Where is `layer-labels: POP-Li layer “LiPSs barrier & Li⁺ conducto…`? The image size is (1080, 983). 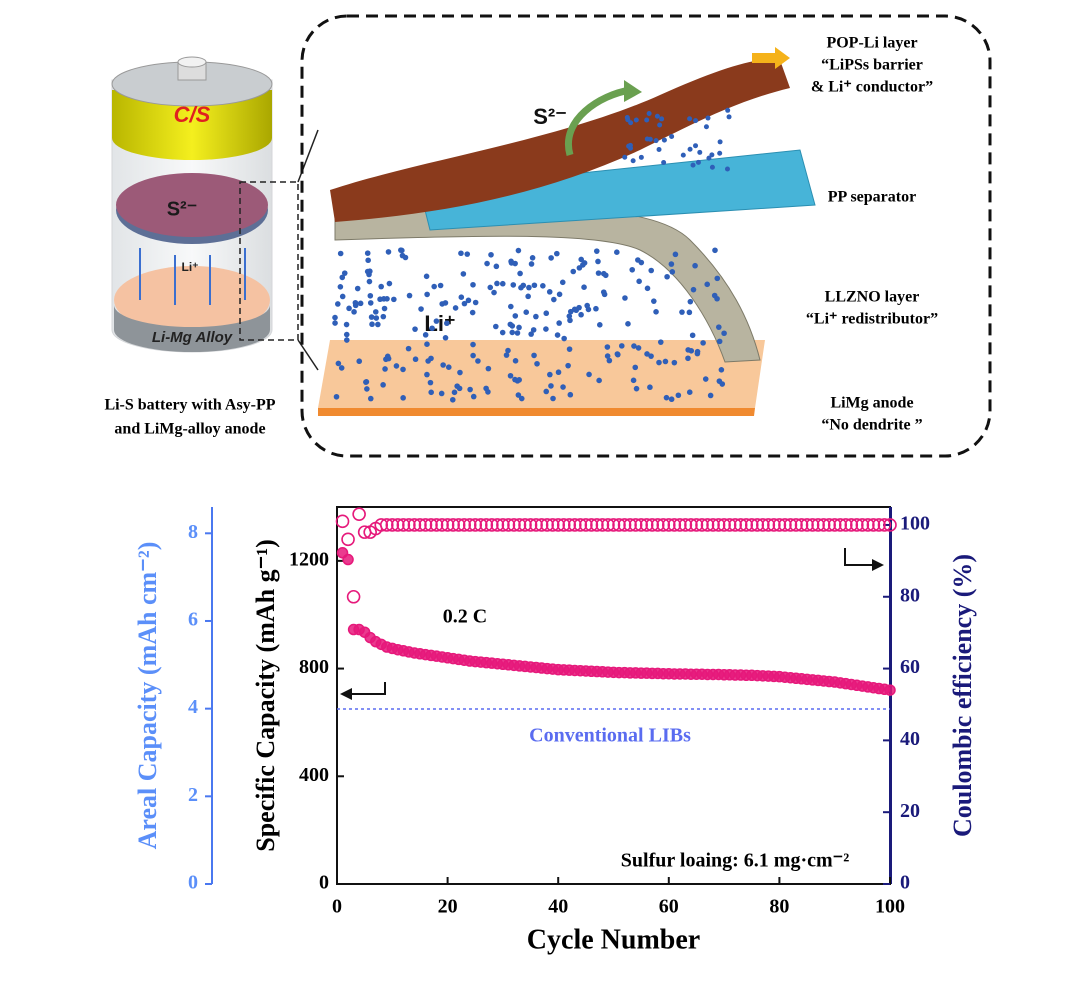 layer-labels: POP-Li layer “LiPSs barrier & Li⁺ conducto… is located at coordinates (872, 234).